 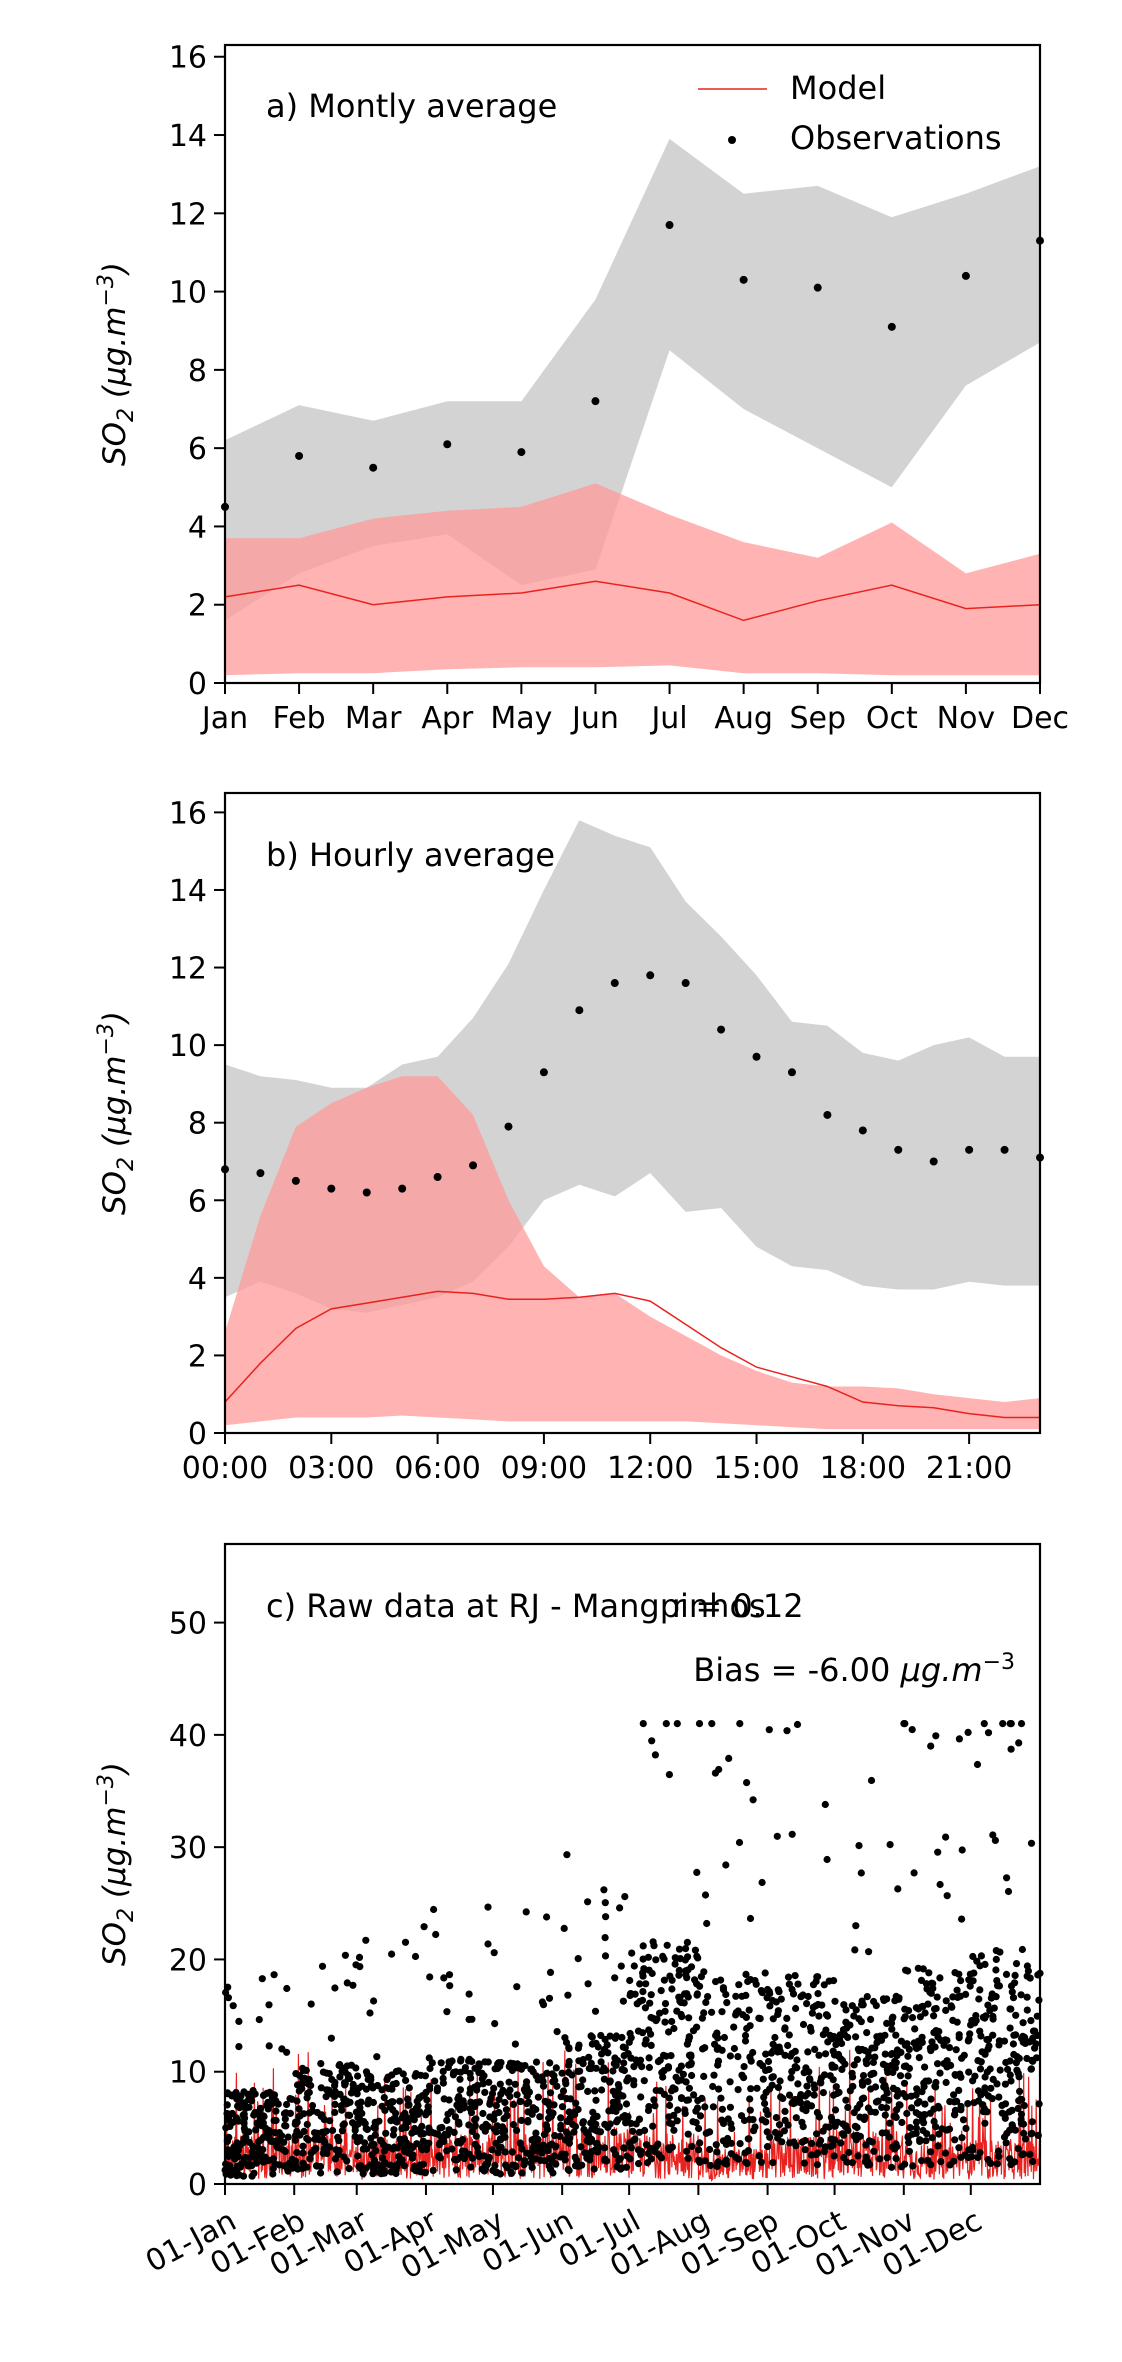 What do you see at coordinates (188, 1960) in the screenshot?
I see `panel-c-ytick-label: 20` at bounding box center [188, 1960].